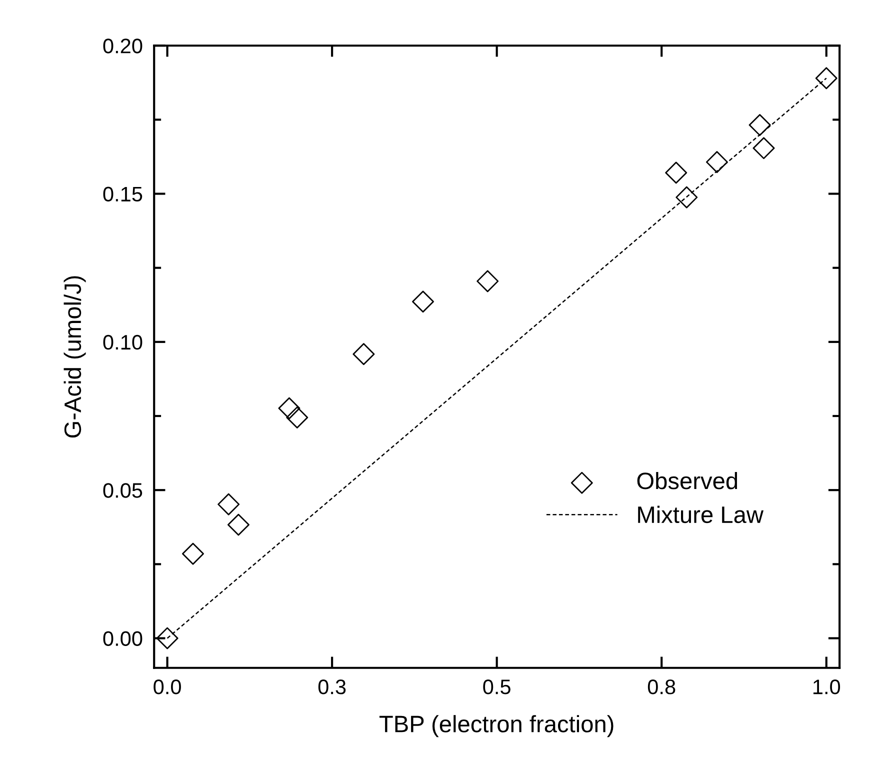  I want to click on y-axis-title: G-Acid (umol/J), so click(75, 357).